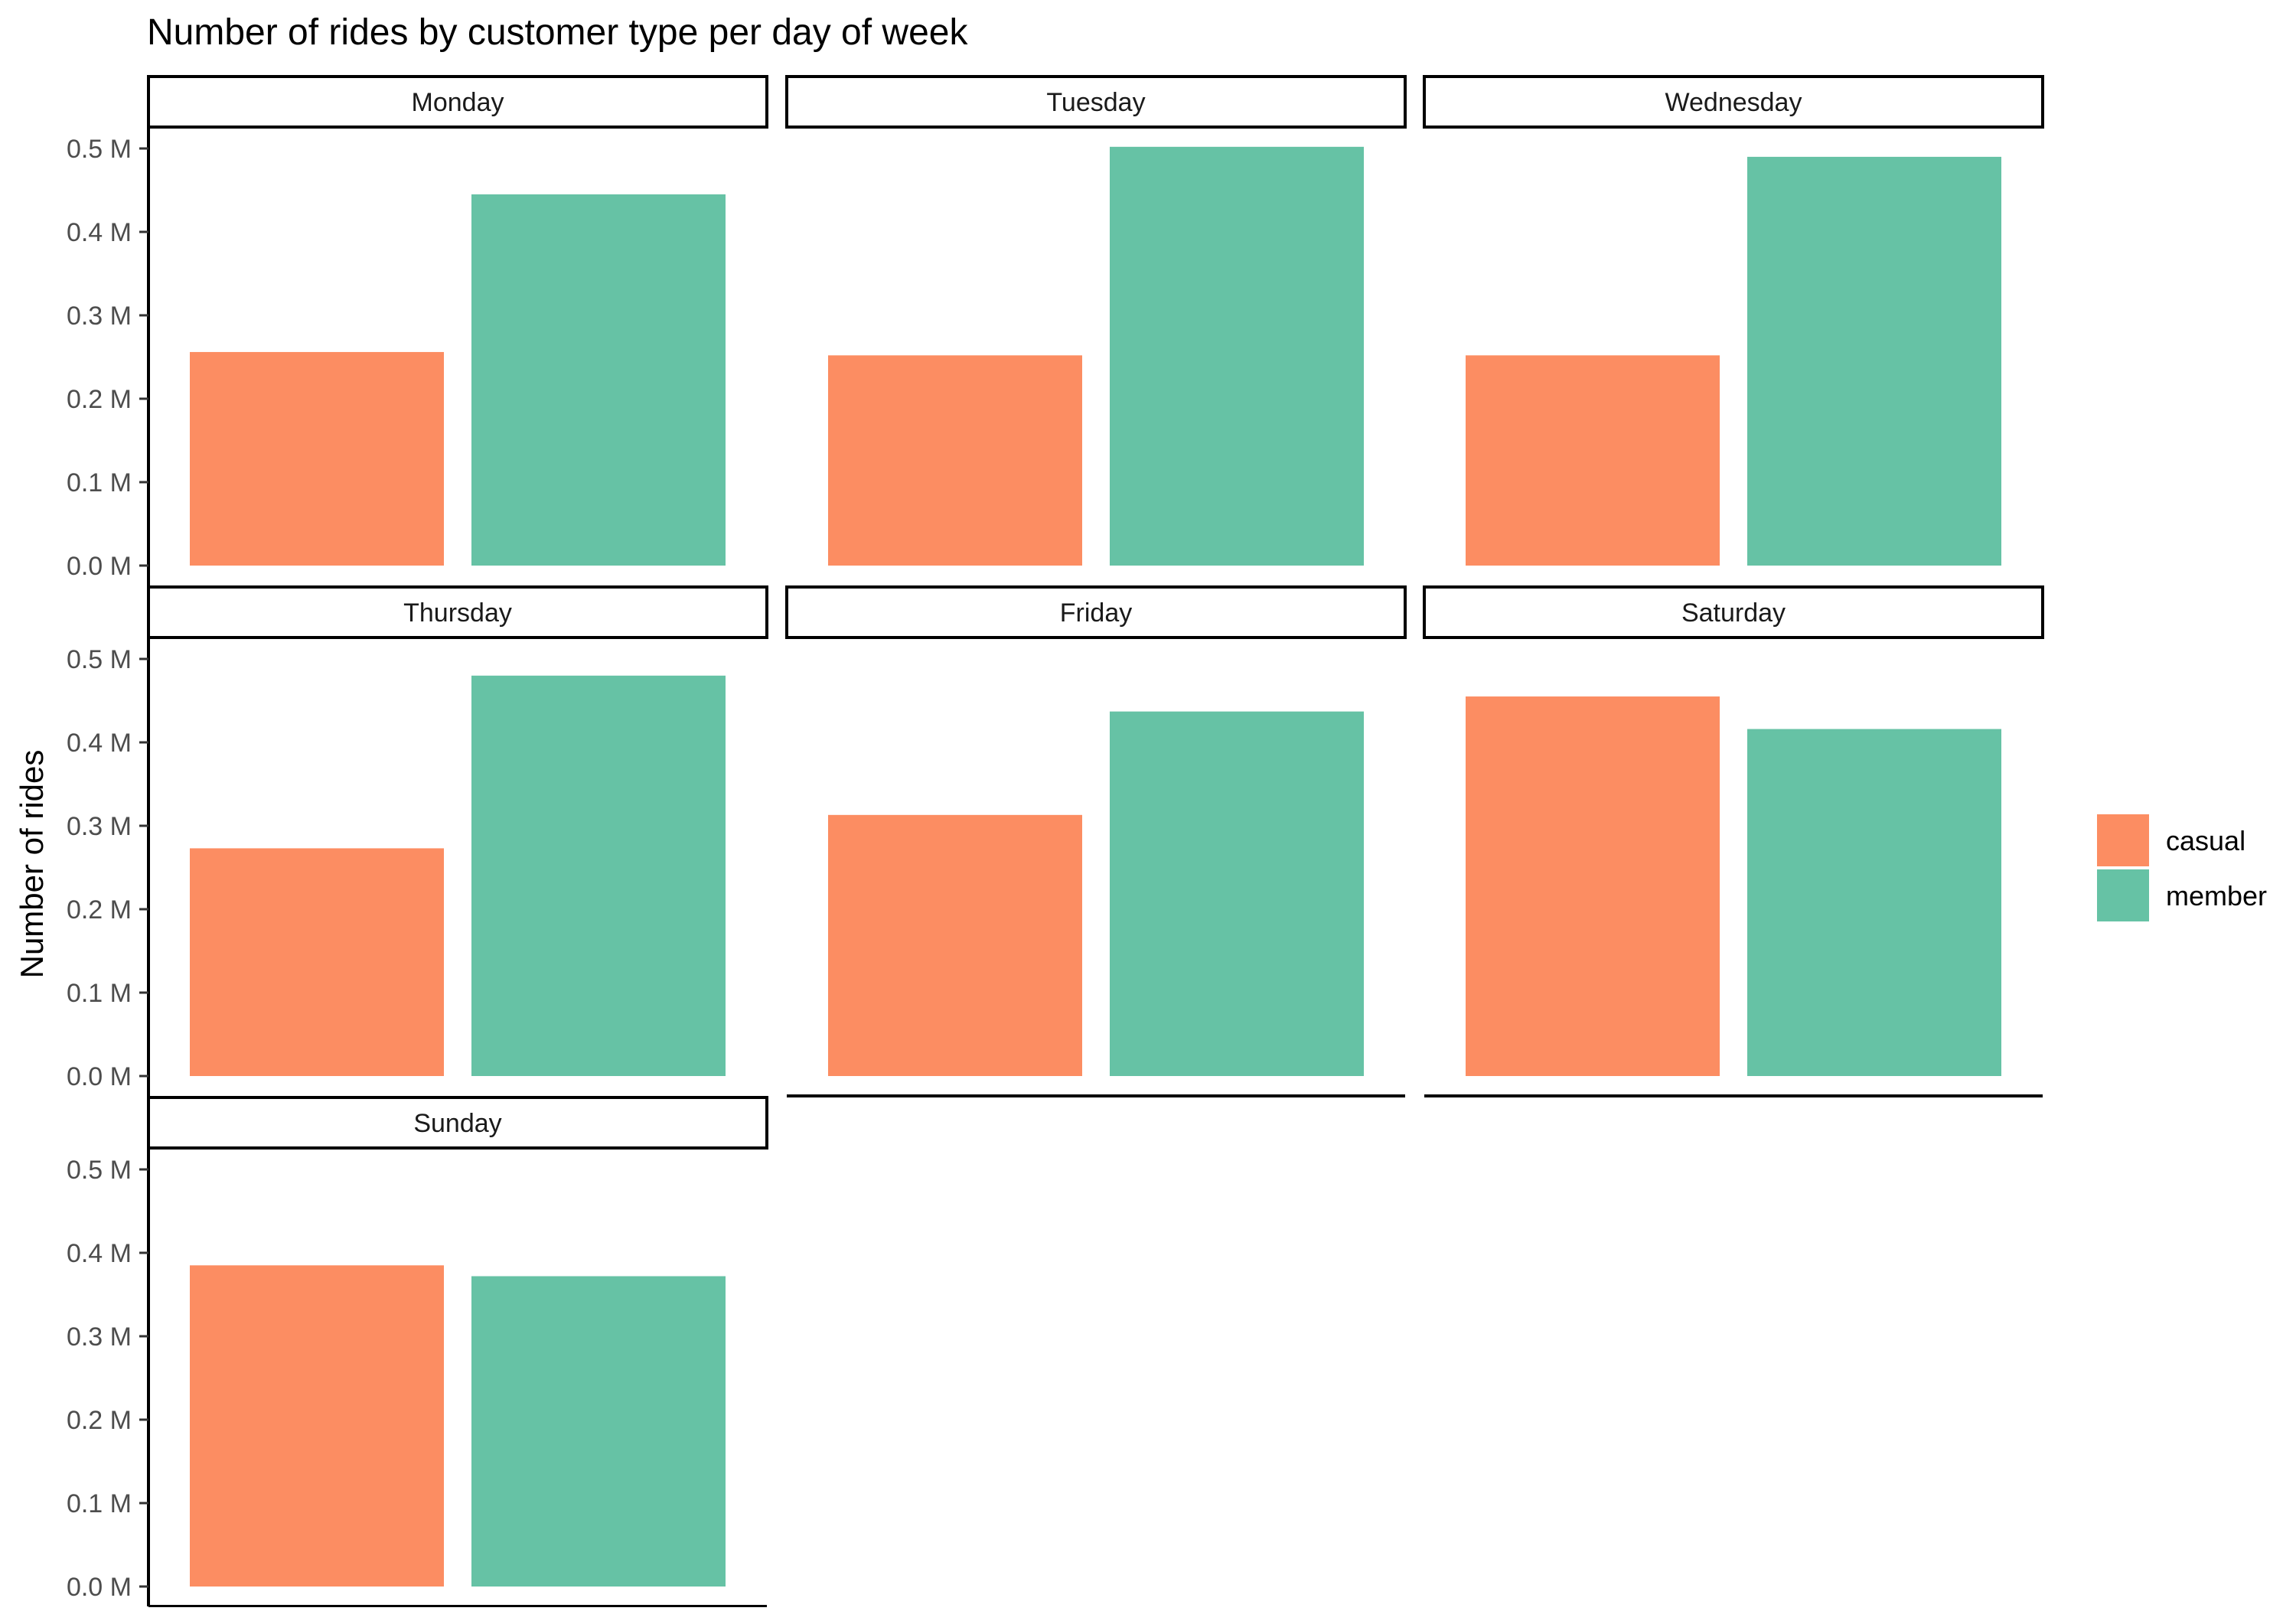 This screenshot has height=1611, width=2296. What do you see at coordinates (1874, 361) in the screenshot?
I see `bar-member-wednesday` at bounding box center [1874, 361].